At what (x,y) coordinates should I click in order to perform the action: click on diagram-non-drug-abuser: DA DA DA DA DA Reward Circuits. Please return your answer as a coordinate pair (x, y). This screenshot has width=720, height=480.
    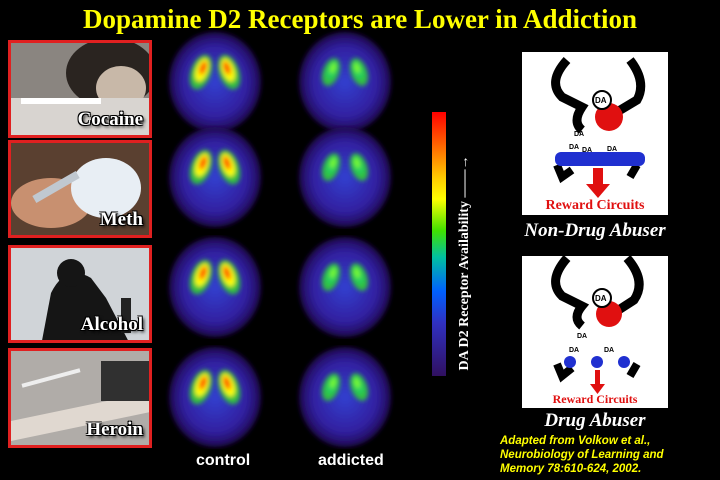
    Looking at the image, I should click on (595, 133).